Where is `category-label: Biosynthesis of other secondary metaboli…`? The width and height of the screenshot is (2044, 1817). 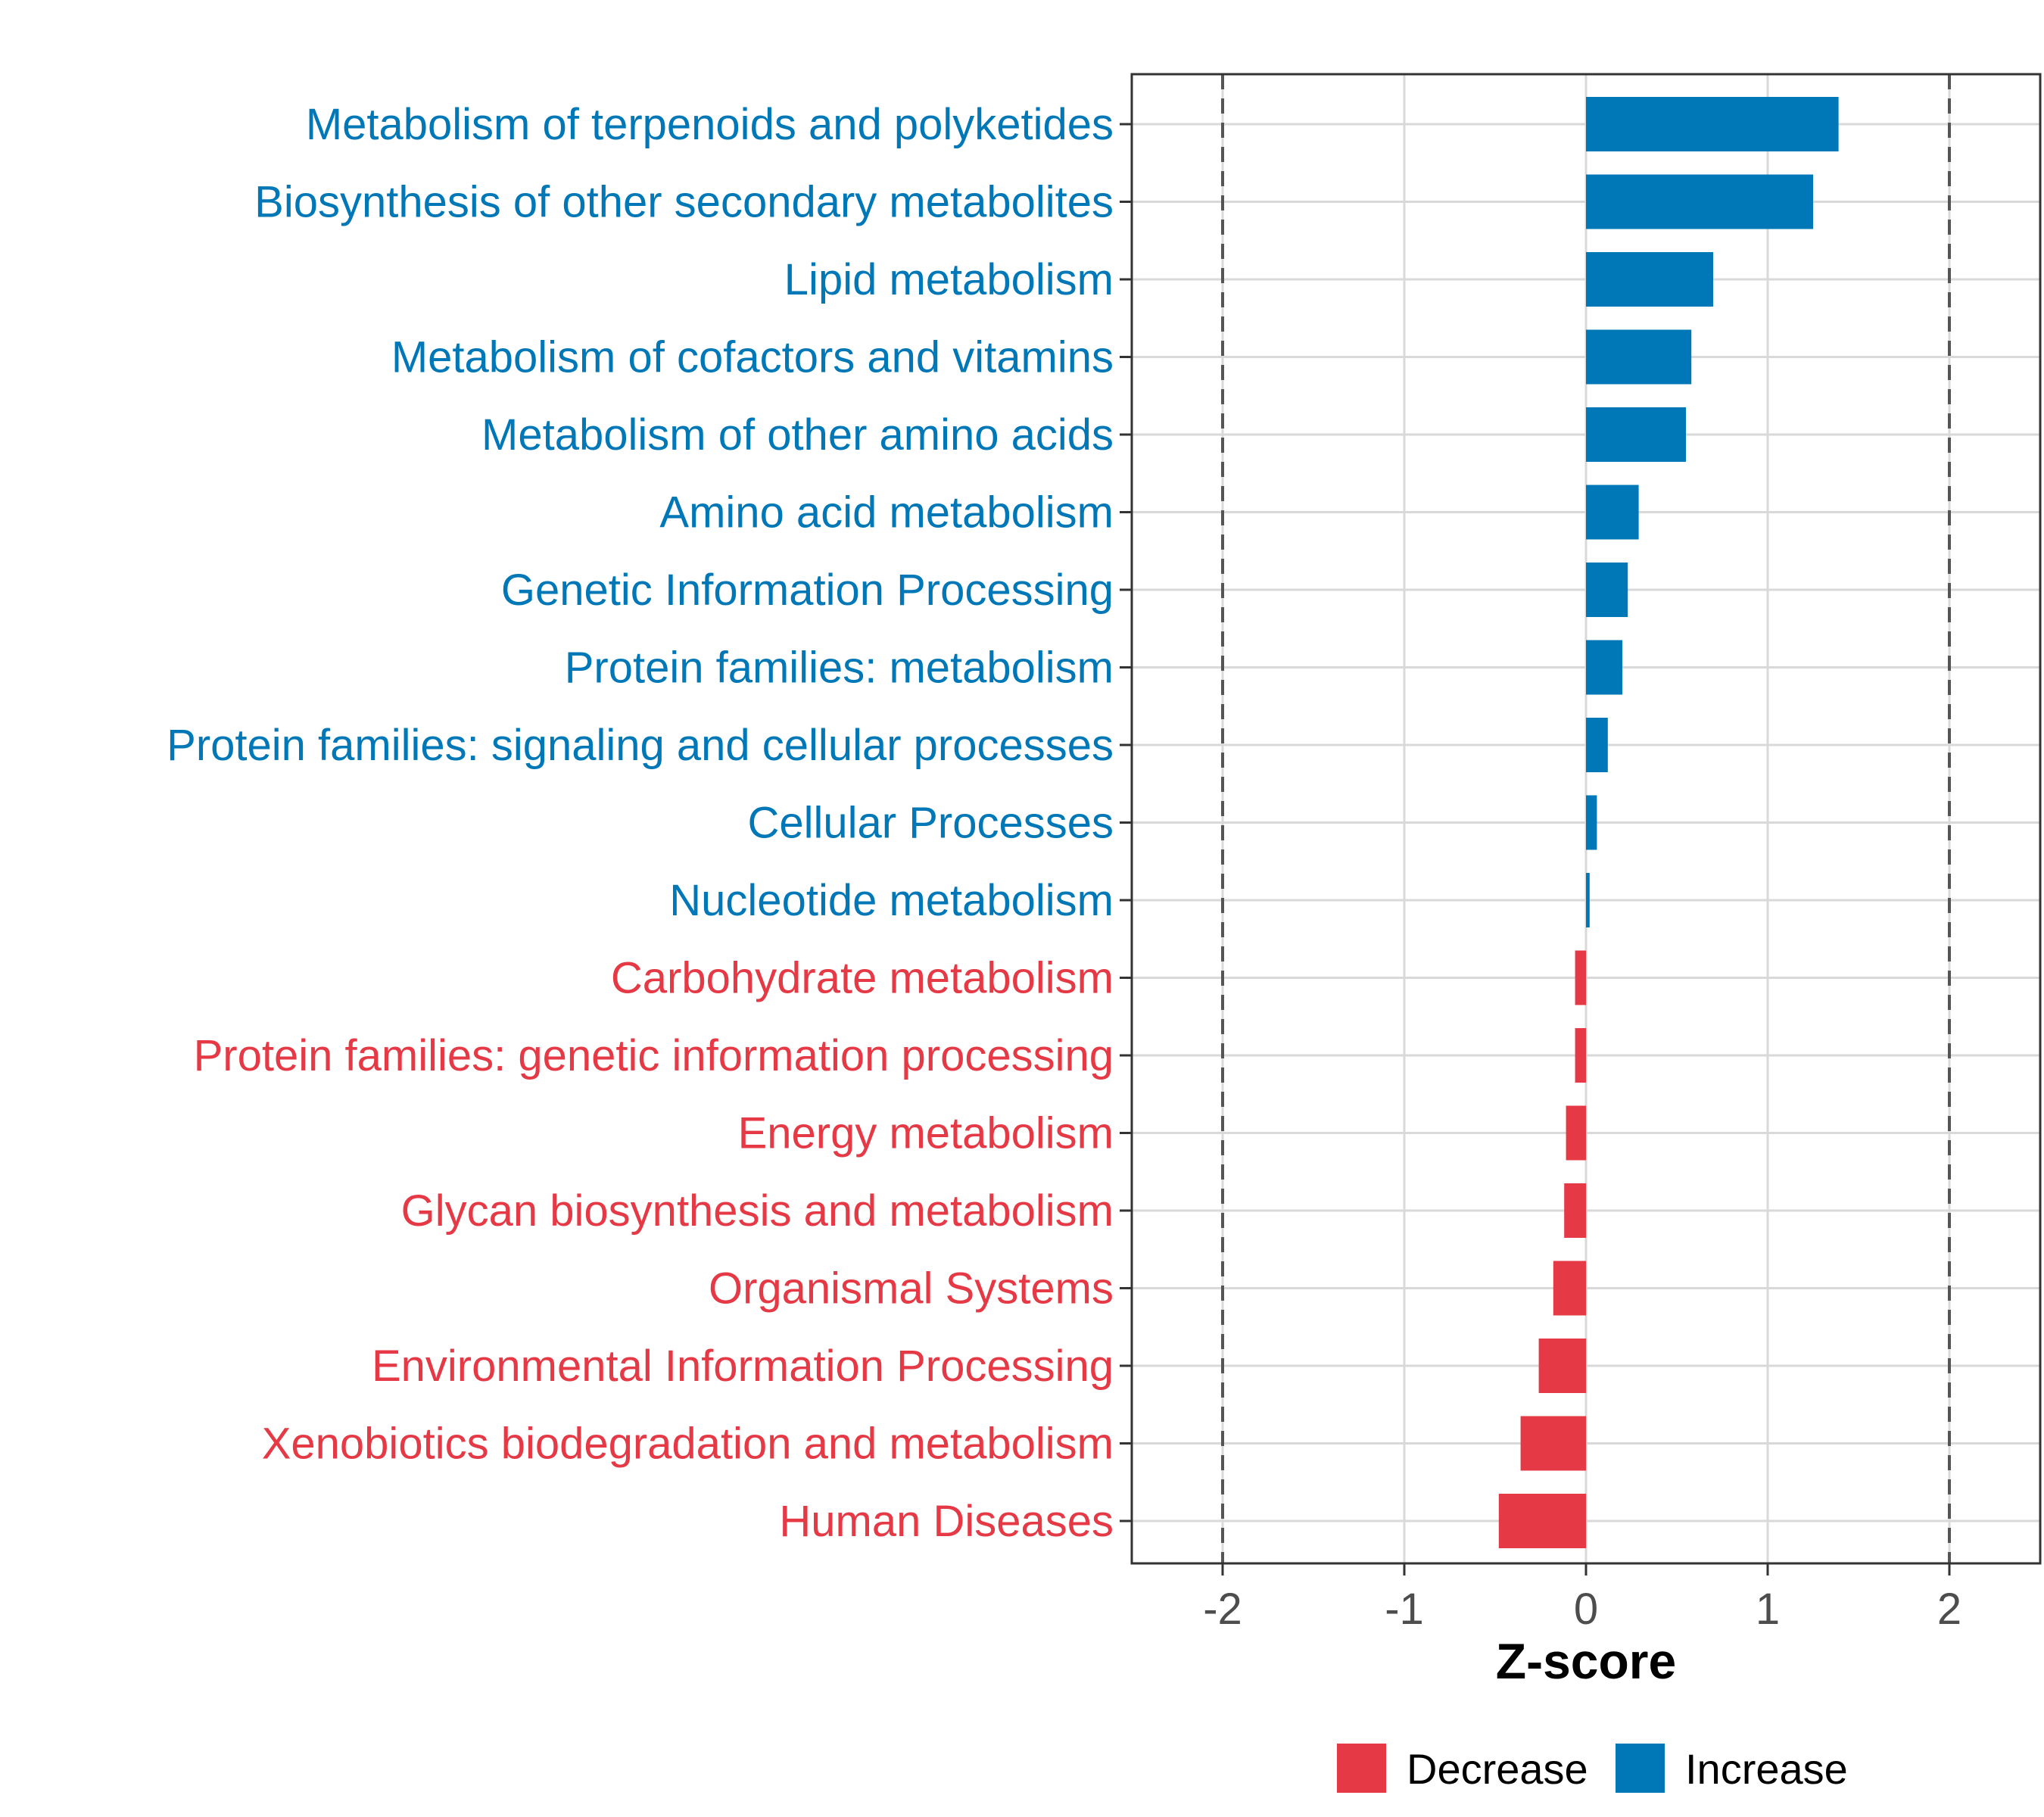
category-label: Biosynthesis of other secondary metaboli… is located at coordinates (684, 202).